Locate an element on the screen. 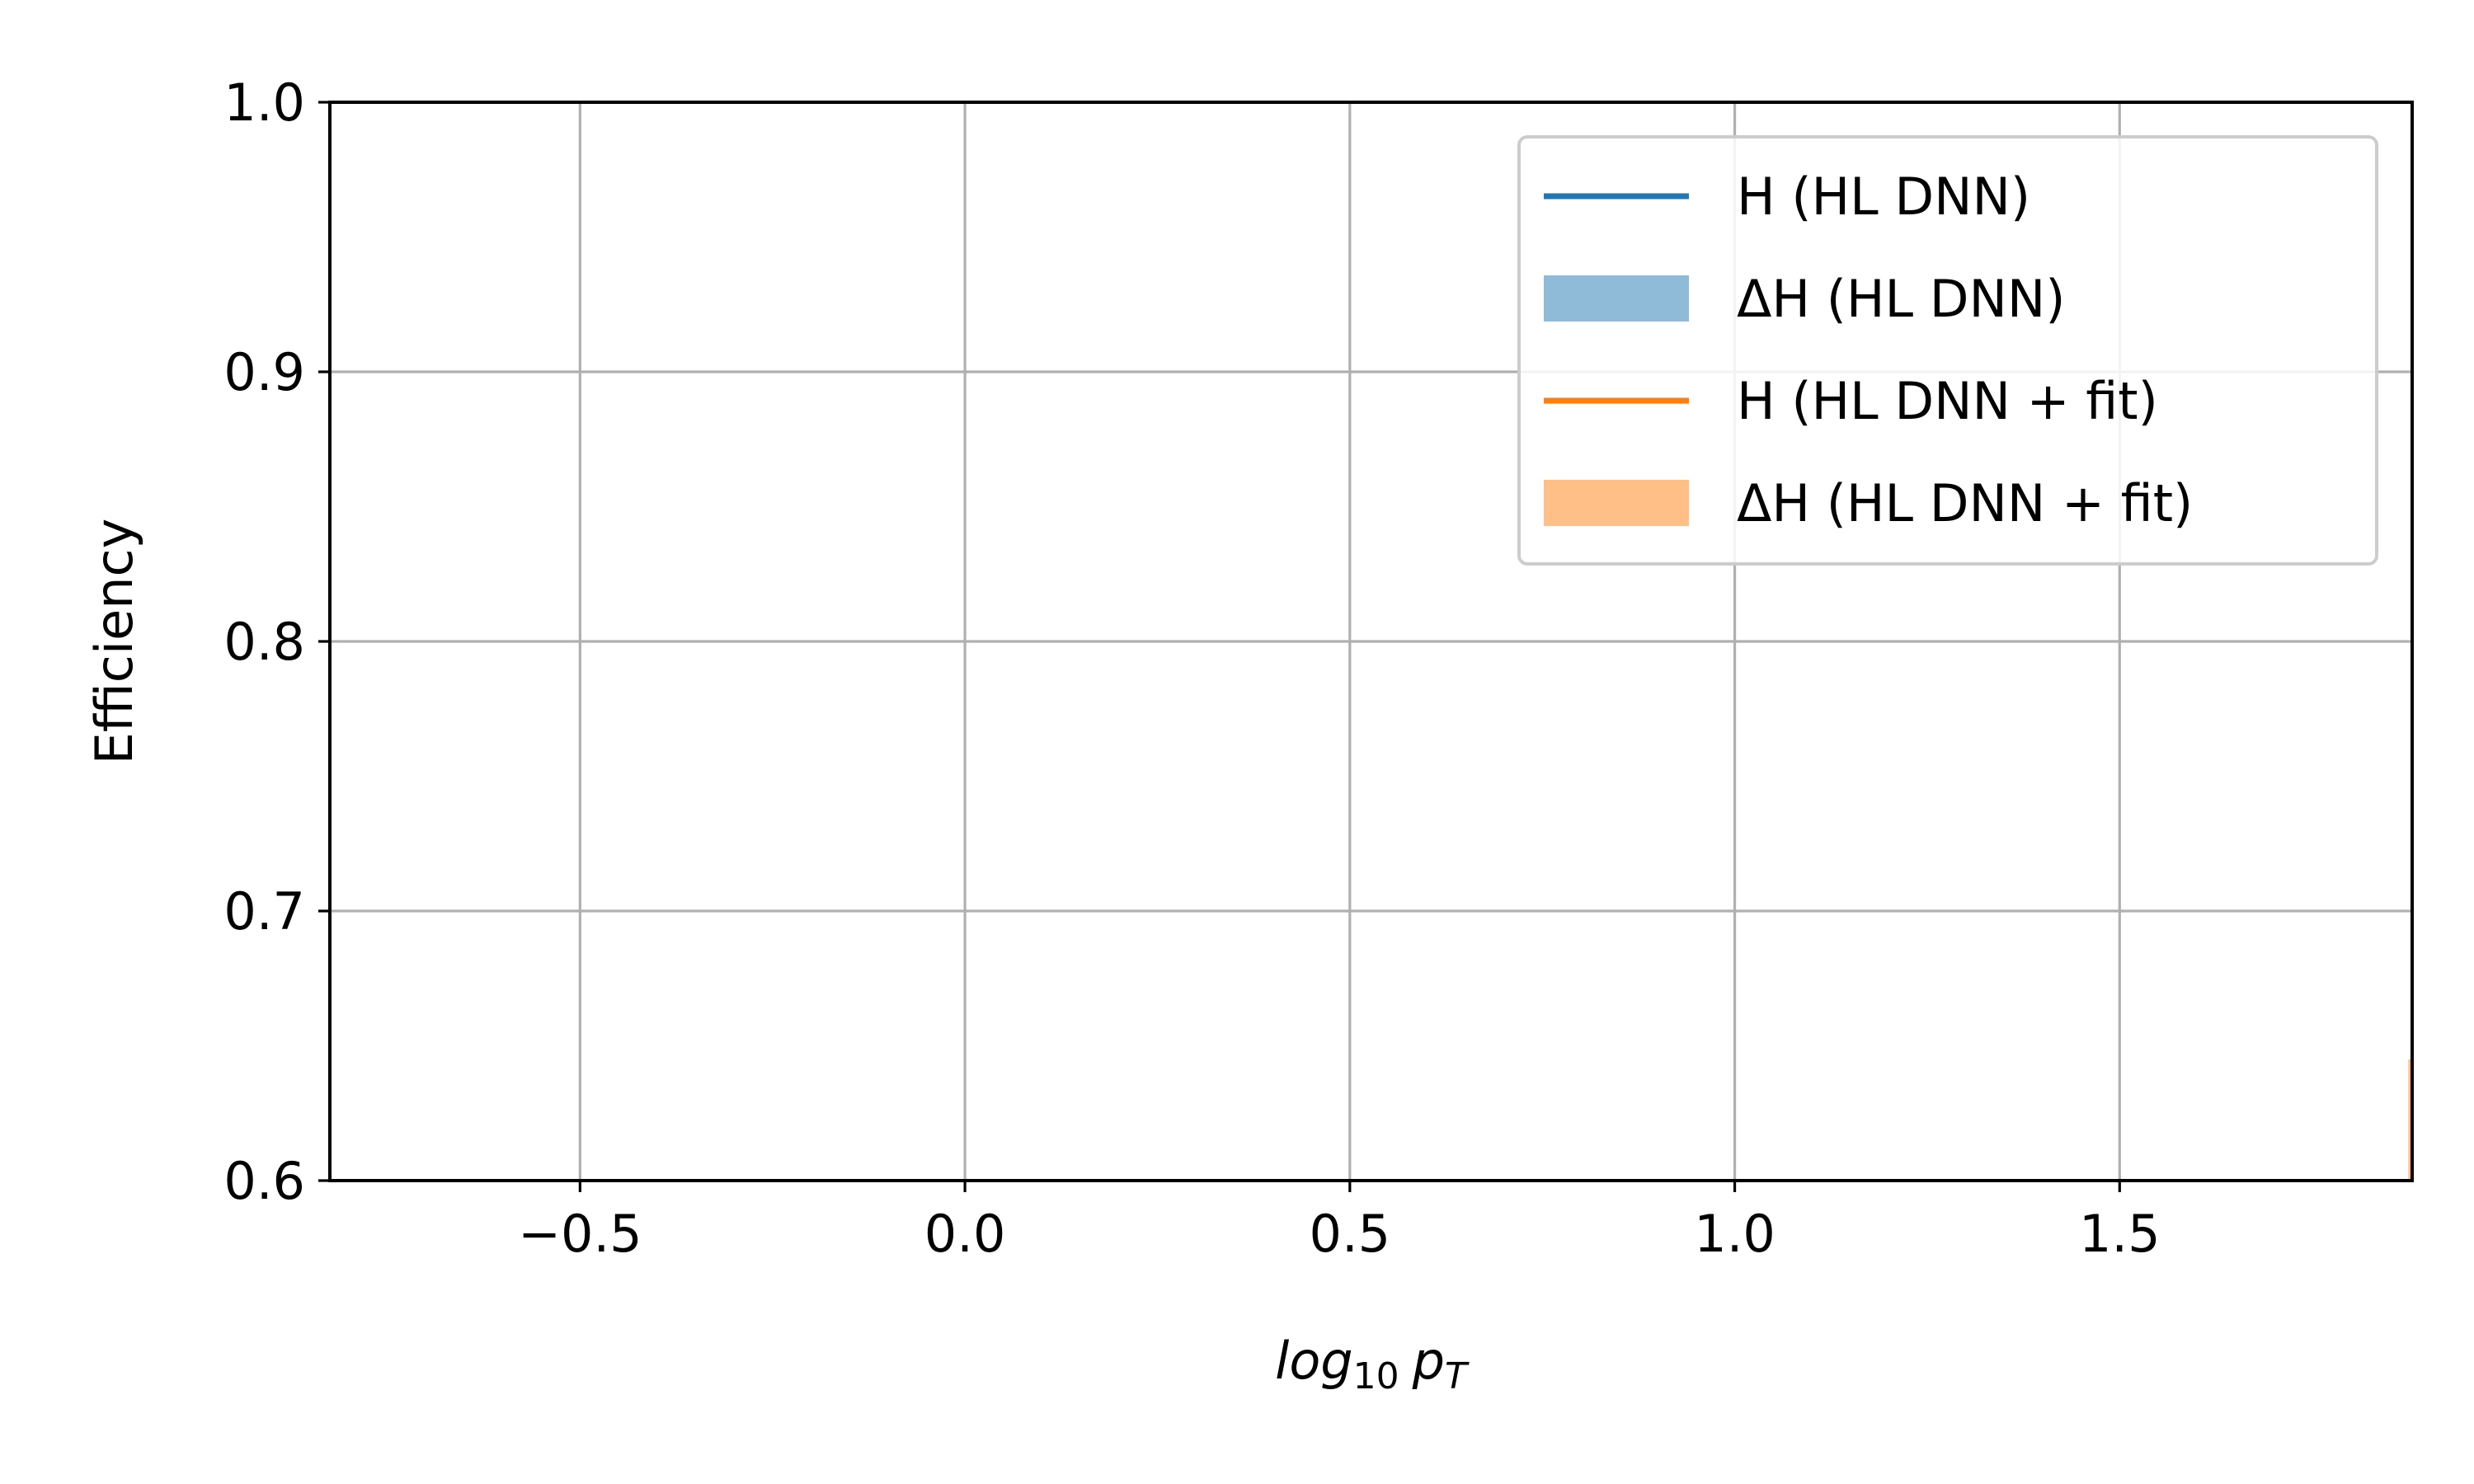  legend-label: ΔH (HL DNN) is located at coordinates (1901, 299).